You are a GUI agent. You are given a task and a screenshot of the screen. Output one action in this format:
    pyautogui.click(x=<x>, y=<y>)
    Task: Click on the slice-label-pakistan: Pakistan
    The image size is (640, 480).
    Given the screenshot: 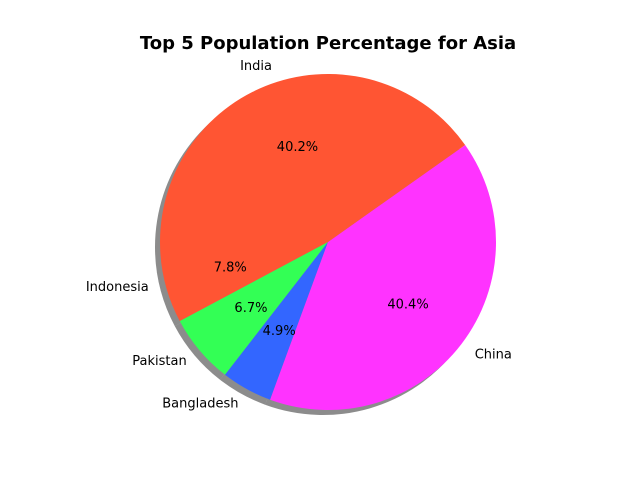 What is the action you would take?
    pyautogui.click(x=159, y=361)
    